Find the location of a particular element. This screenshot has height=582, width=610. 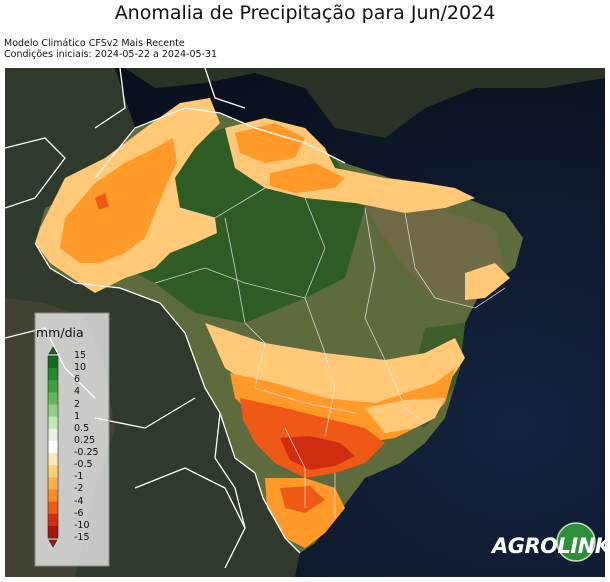

anomaly-rs-dark is located at coordinates (302, 499).